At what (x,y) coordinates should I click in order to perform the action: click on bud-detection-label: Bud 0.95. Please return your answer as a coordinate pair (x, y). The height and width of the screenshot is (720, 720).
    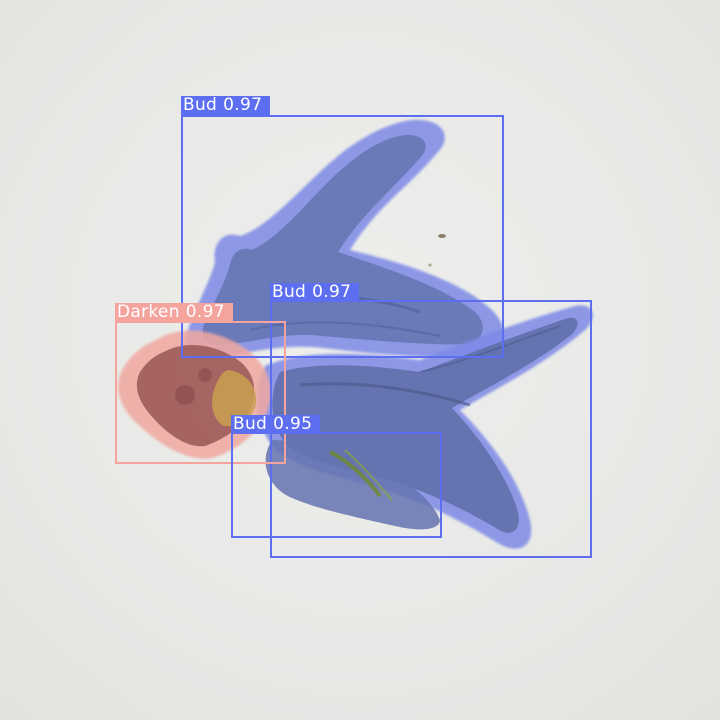
    Looking at the image, I should click on (276, 424).